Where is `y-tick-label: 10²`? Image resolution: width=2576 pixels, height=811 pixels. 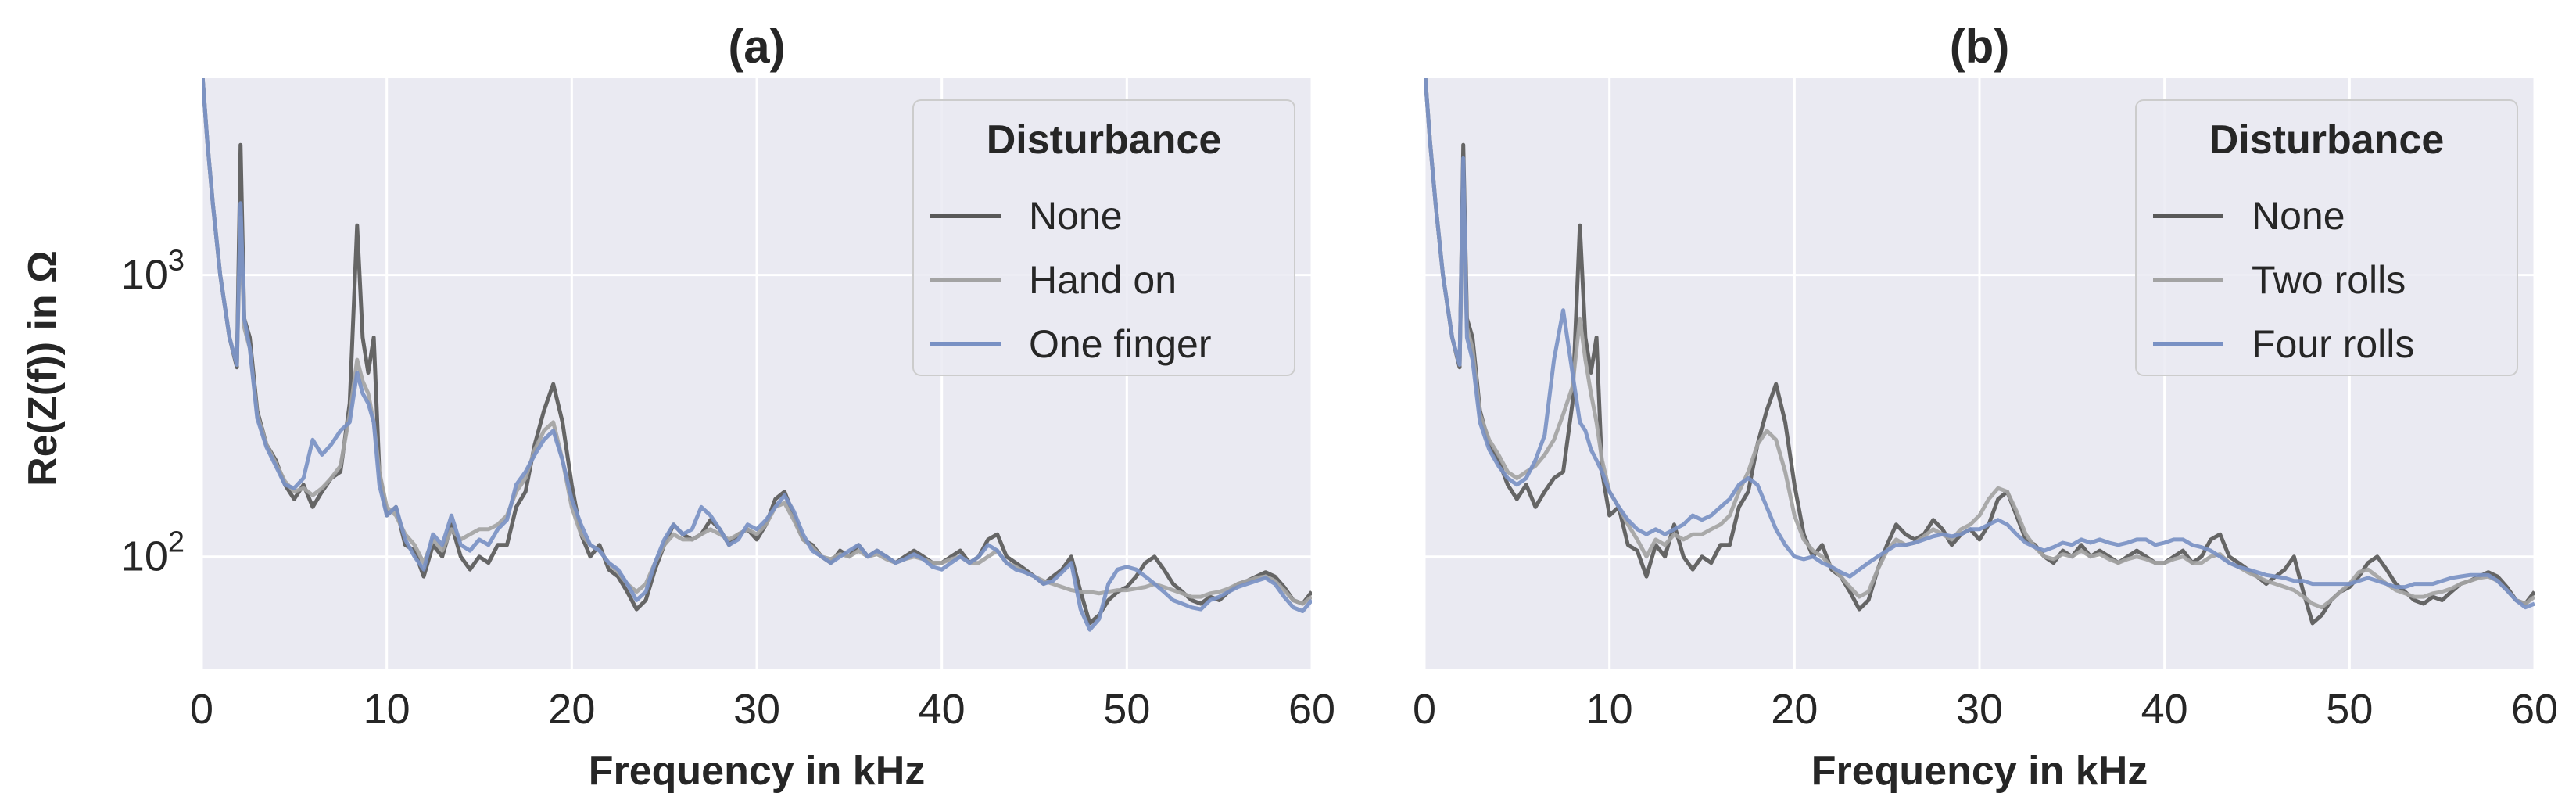 y-tick-label: 10² is located at coordinates (153, 553).